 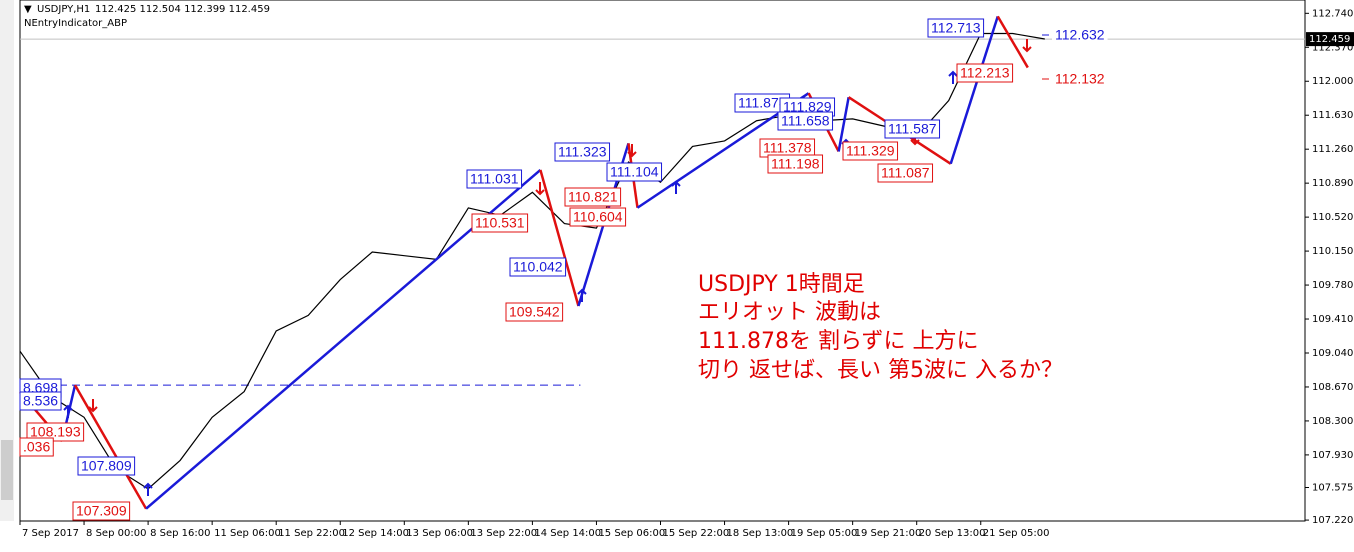 I want to click on price-label: 110.821, so click(x=593, y=197).